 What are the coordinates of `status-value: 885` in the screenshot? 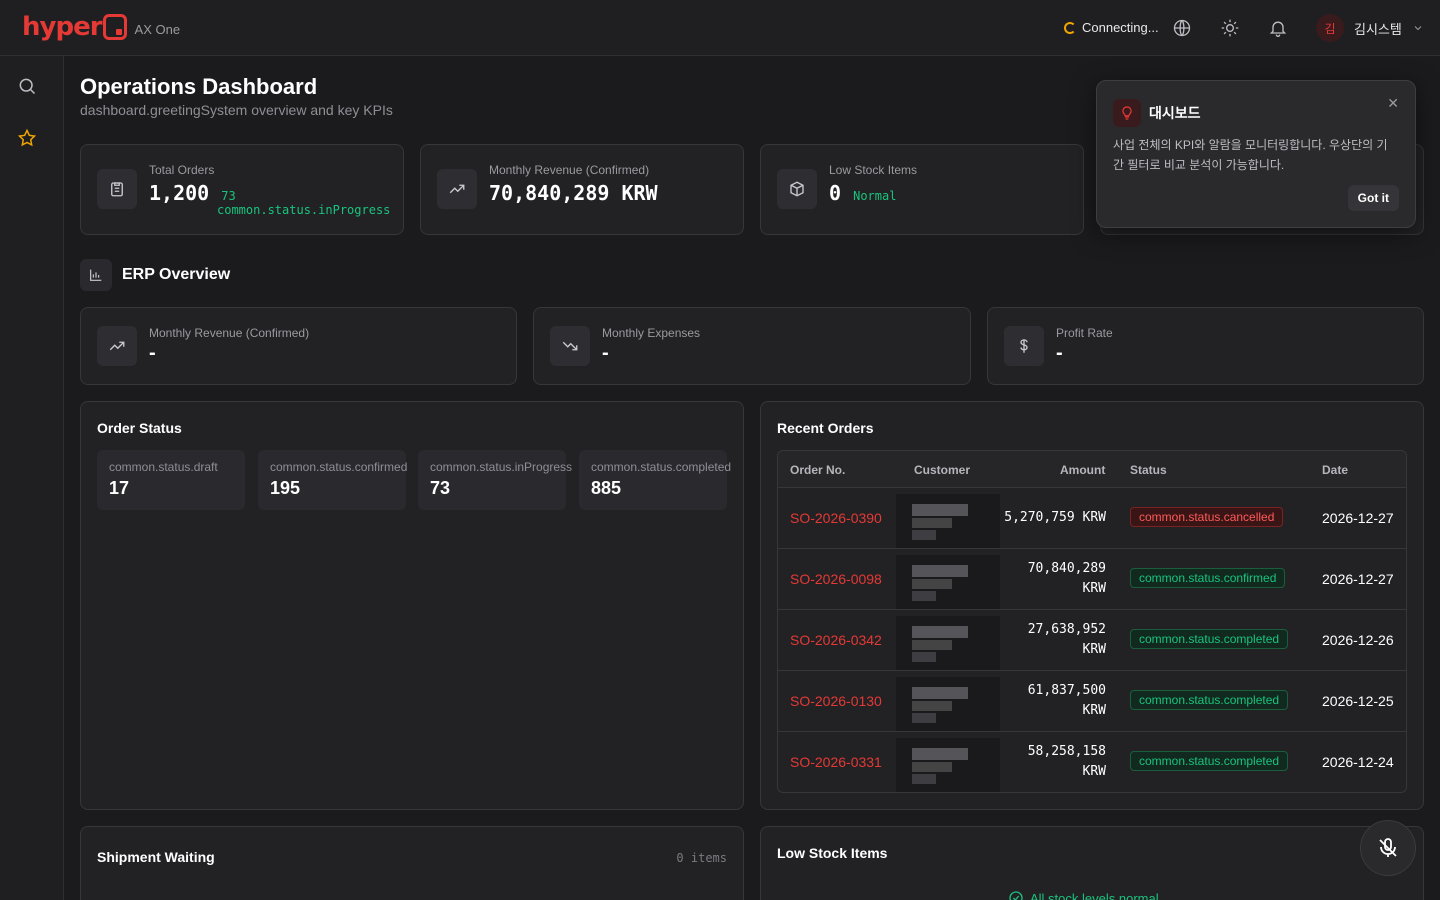 It's located at (606, 488).